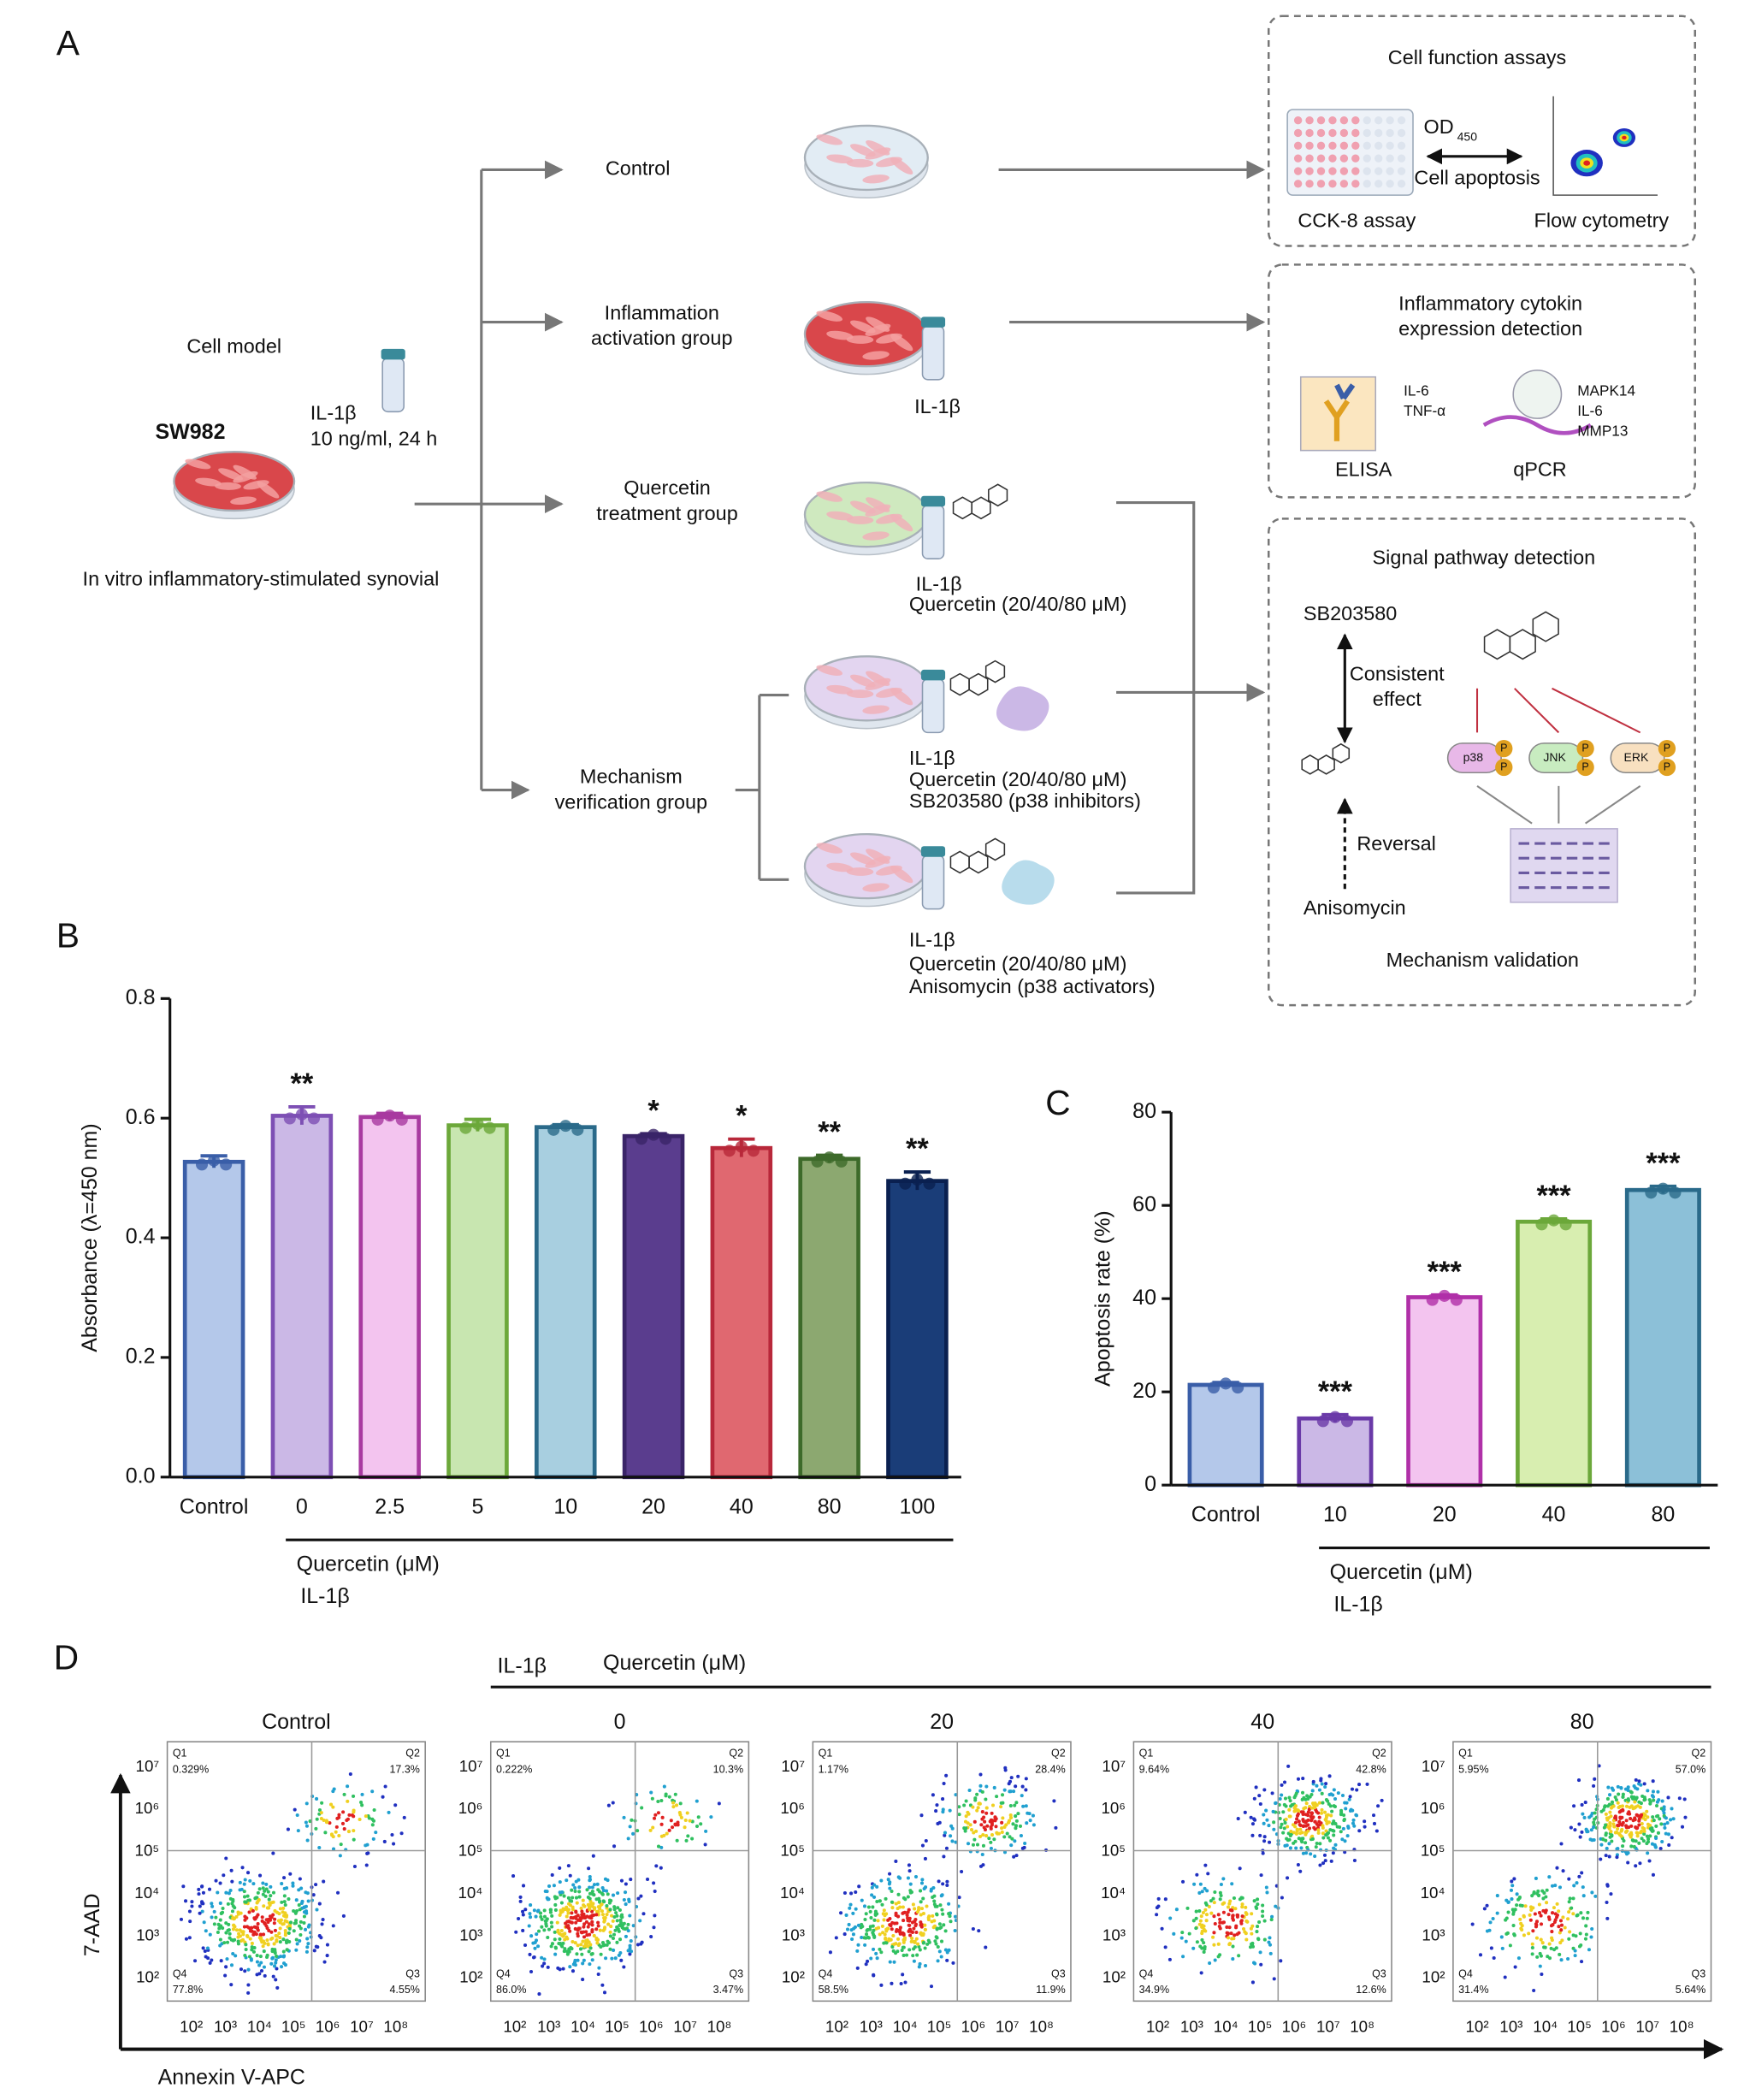 This screenshot has width=1738, height=2100. Describe the element at coordinates (1584, 748) in the screenshot. I see `phospho-label: P` at that location.